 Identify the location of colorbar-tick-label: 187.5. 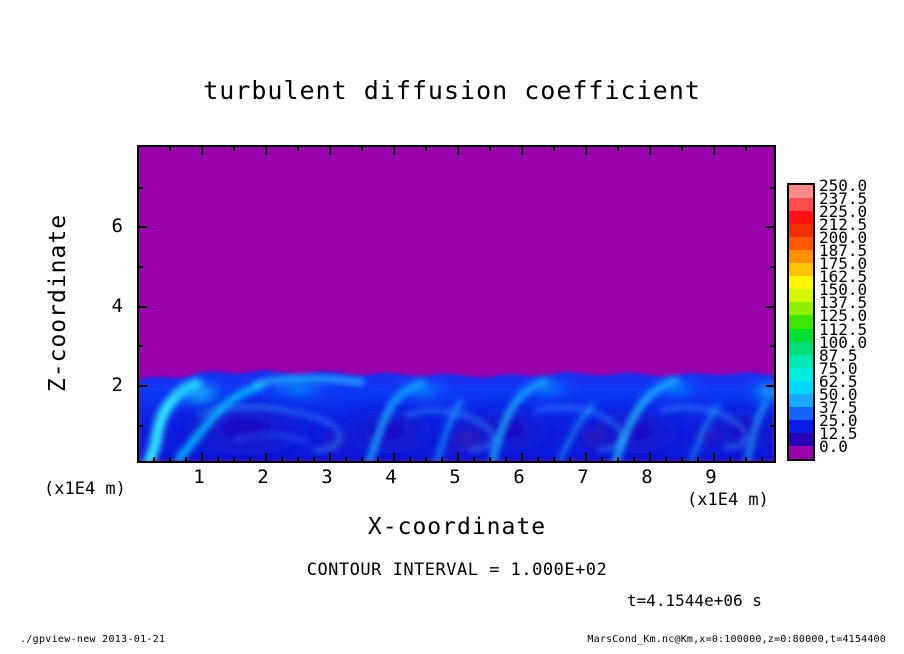
(843, 251).